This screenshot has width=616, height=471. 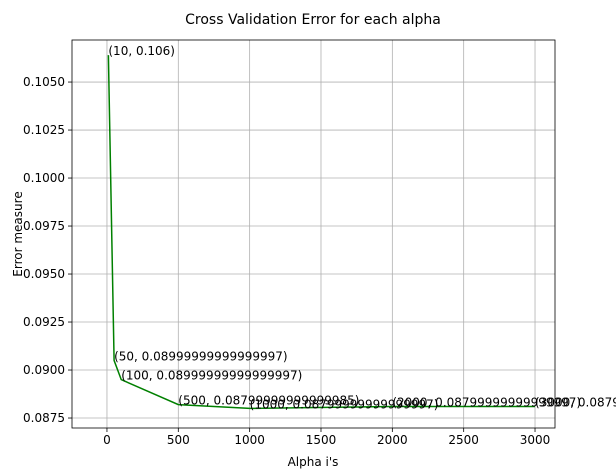 What do you see at coordinates (44, 274) in the screenshot?
I see `y-tick-label: 0.0950` at bounding box center [44, 274].